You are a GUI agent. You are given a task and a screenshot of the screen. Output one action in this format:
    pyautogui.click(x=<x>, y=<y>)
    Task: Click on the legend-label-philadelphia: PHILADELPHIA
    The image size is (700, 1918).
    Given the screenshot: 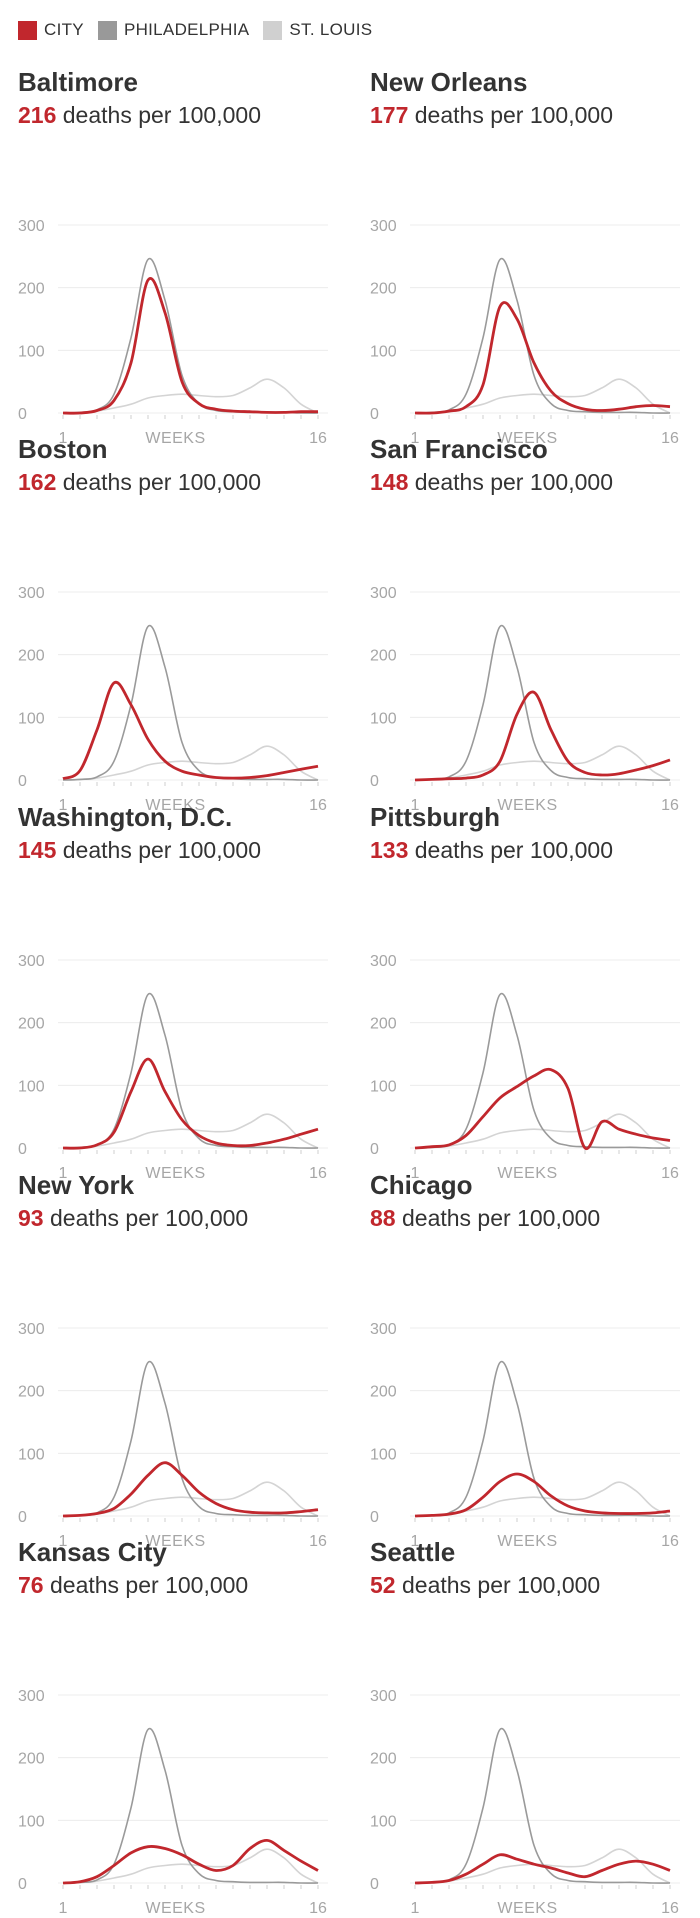 What is the action you would take?
    pyautogui.click(x=186, y=29)
    